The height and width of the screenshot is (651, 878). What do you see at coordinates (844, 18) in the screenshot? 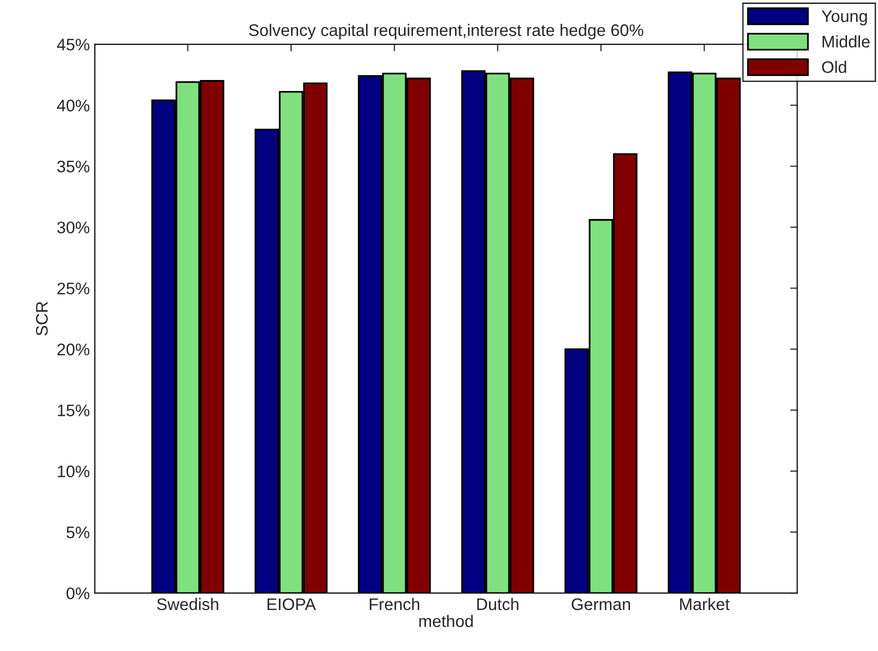
I see `legend-label: Young` at bounding box center [844, 18].